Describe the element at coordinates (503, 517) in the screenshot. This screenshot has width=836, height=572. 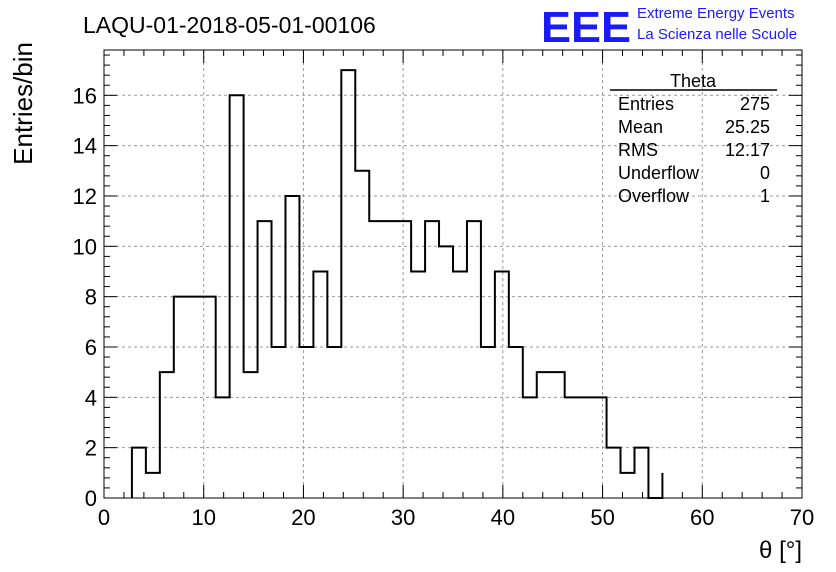
I see `x-tick-label: 40` at that location.